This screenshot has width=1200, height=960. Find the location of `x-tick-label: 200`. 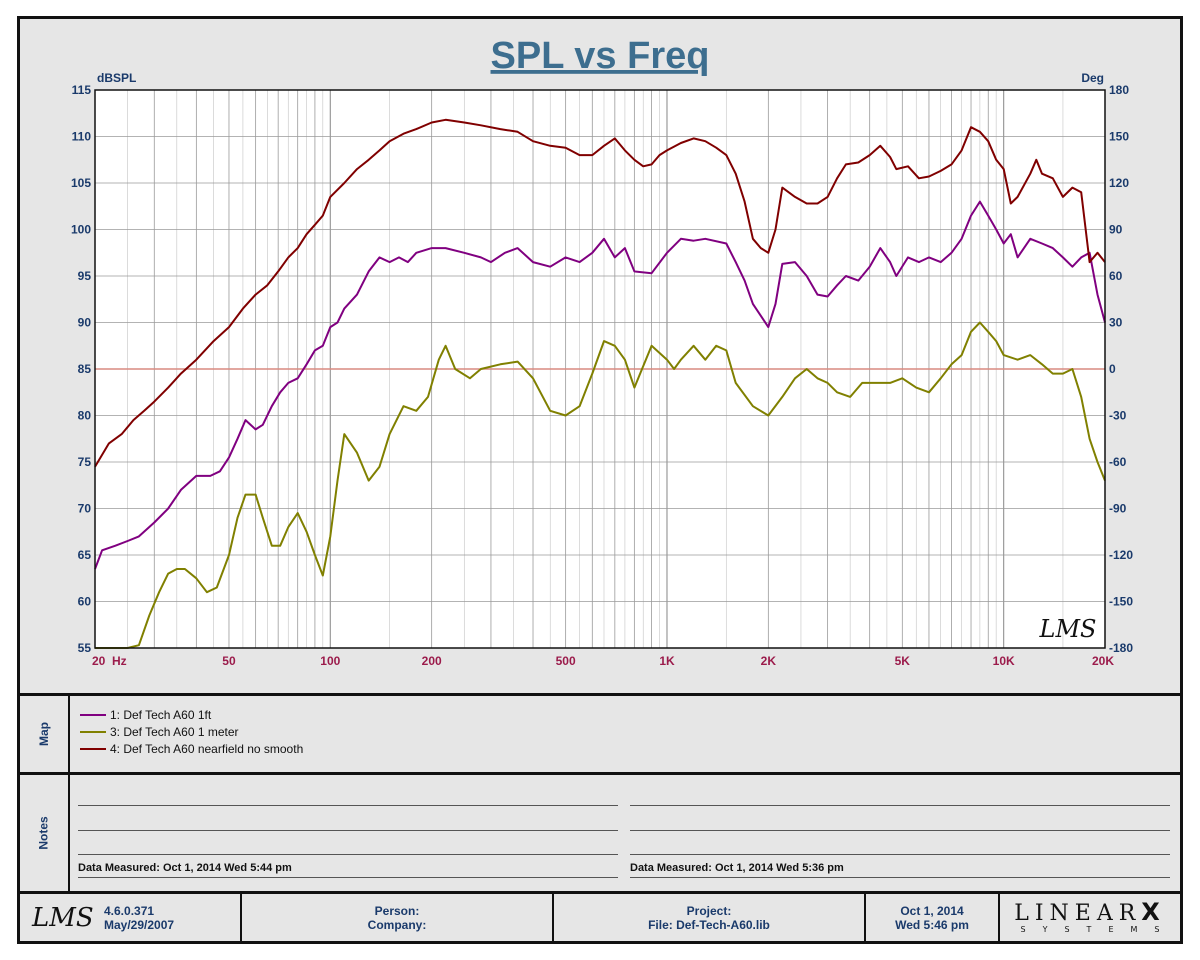

x-tick-label: 200 is located at coordinates (432, 661).